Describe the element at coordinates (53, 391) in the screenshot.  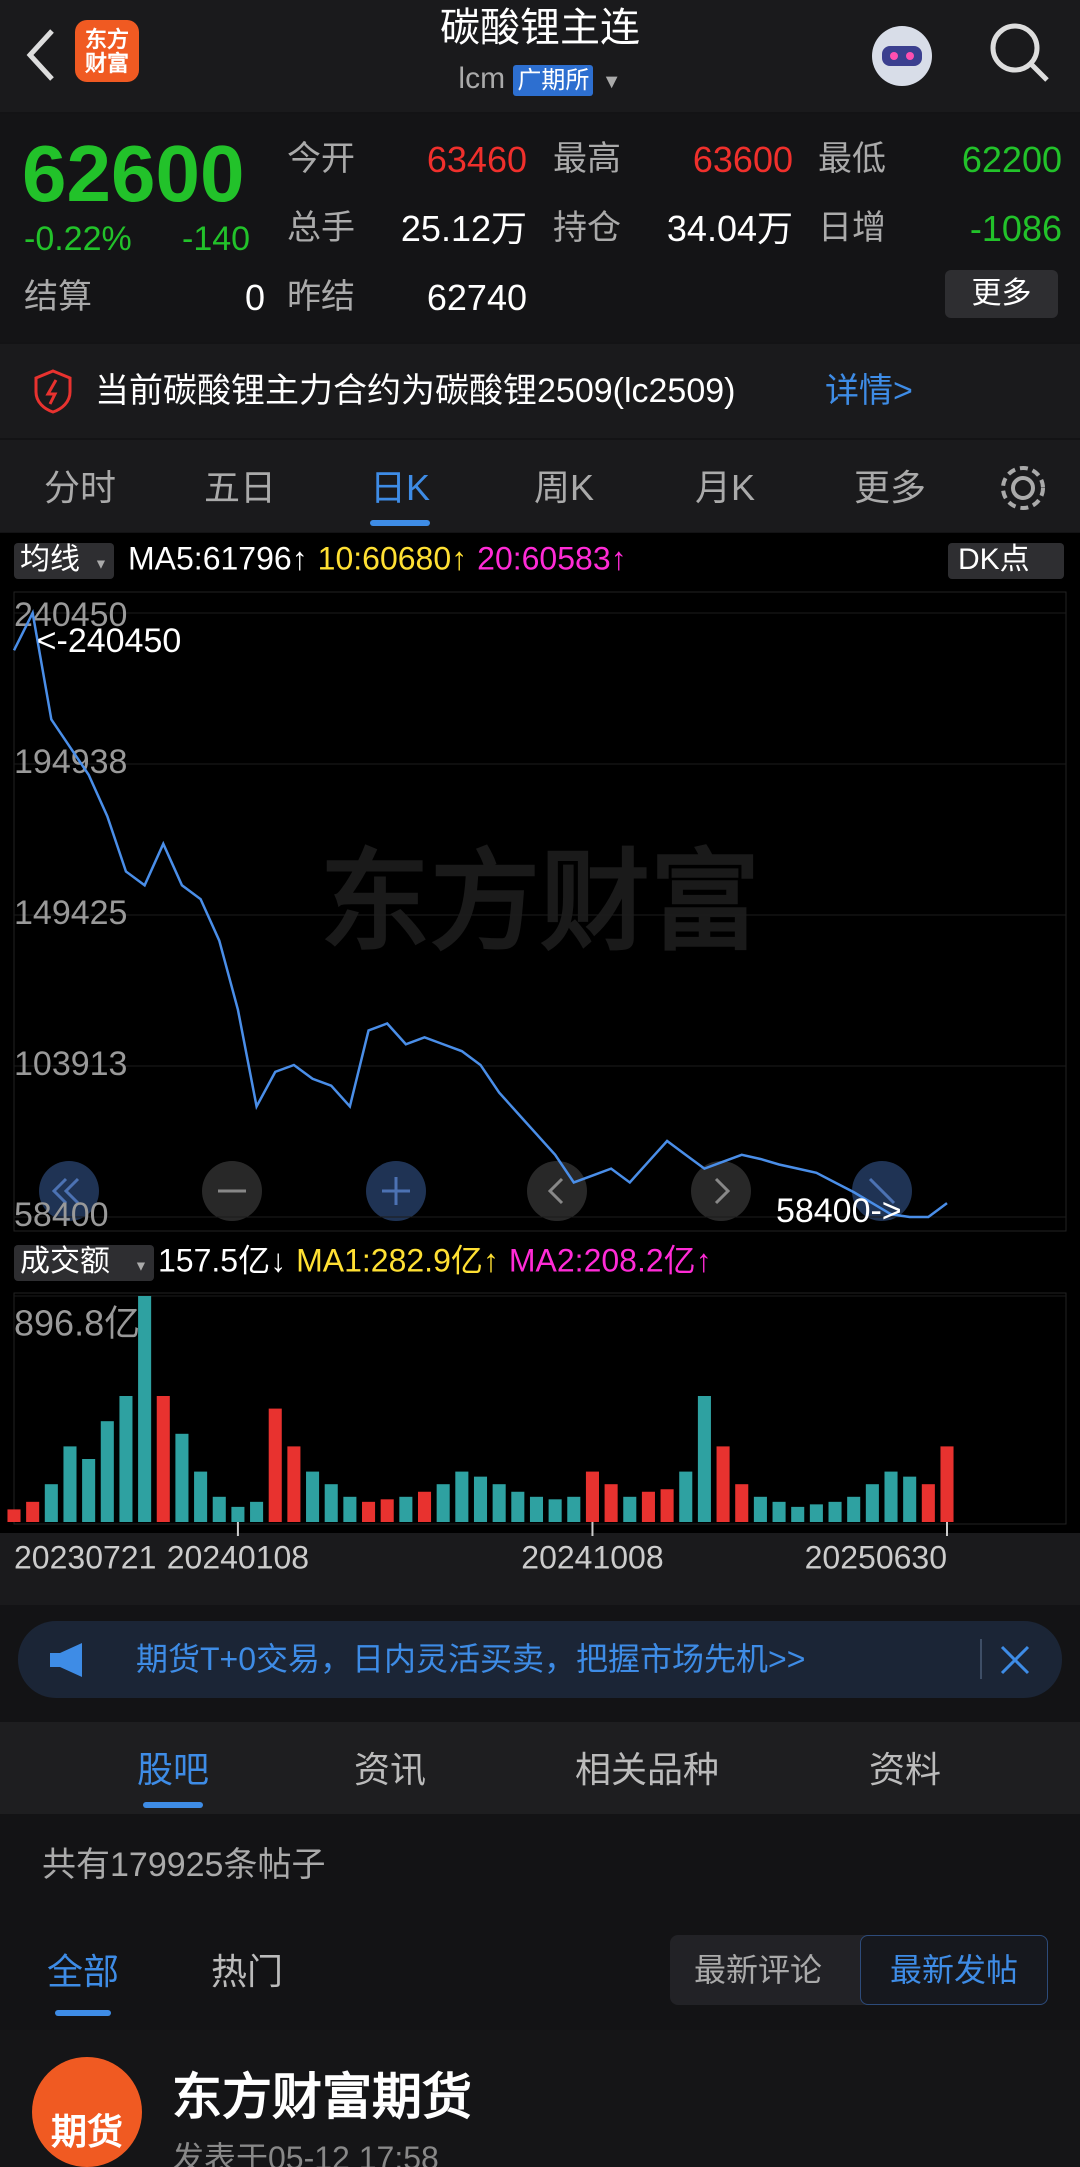
I see `notice-icon` at that location.